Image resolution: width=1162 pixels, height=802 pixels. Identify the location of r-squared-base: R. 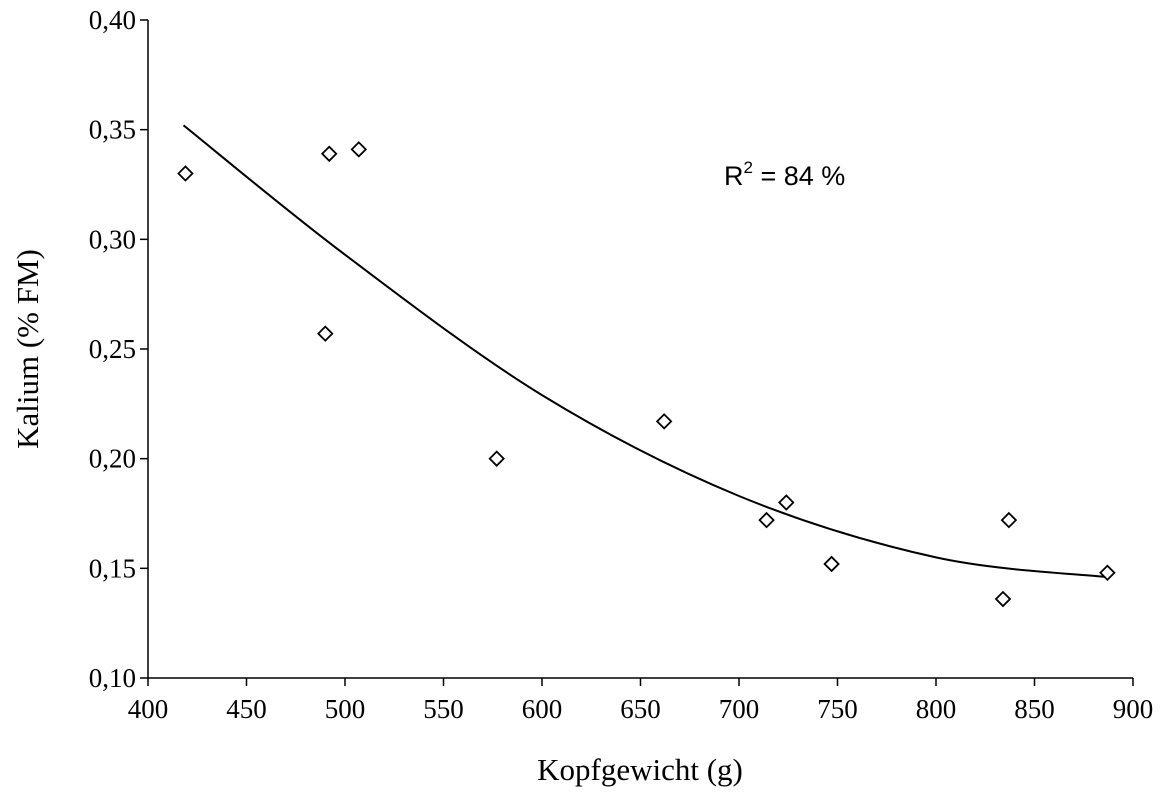
(734, 176).